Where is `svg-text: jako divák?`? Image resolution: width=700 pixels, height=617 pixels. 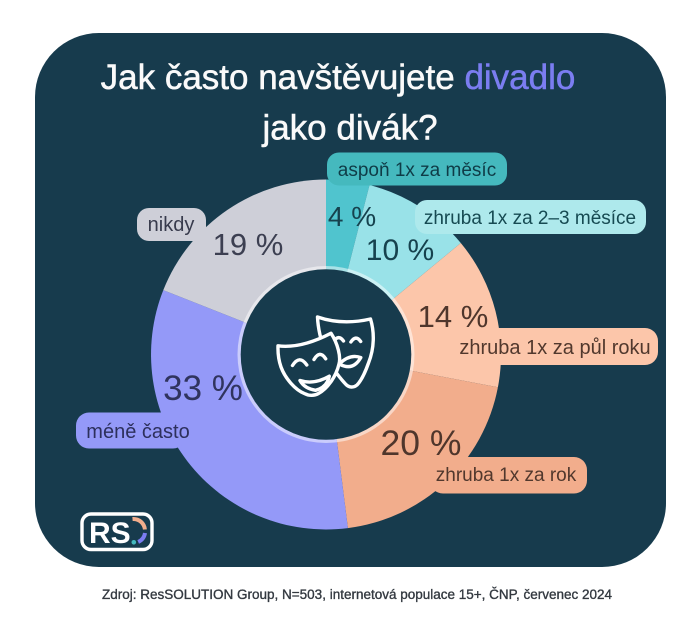
svg-text: jako divák? is located at coordinates (349, 128).